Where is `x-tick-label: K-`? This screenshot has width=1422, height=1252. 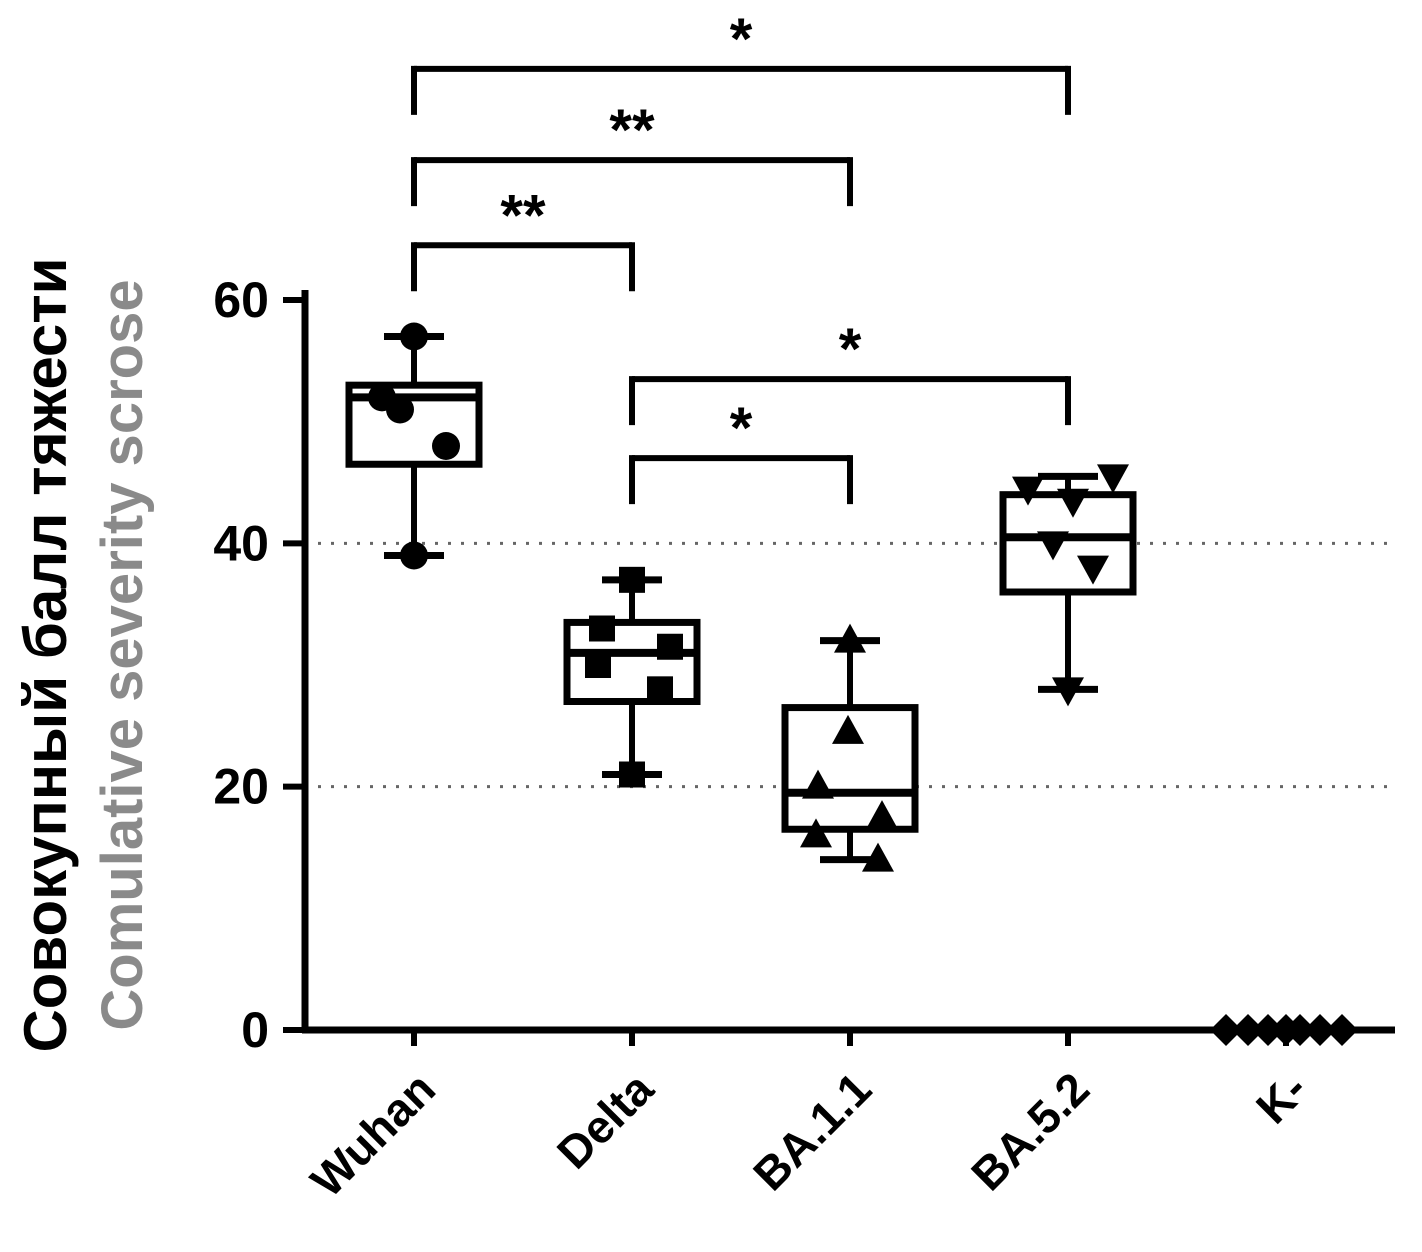
x-tick-label: K- is located at coordinates (1281, 1097).